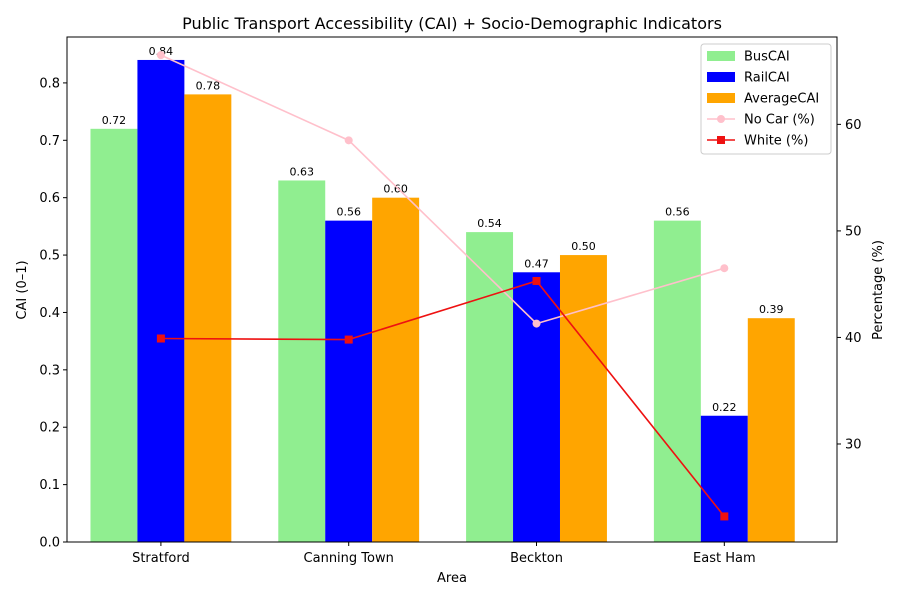 This screenshot has width=900, height=600. I want to click on data-label: 0.78, so click(208, 85).